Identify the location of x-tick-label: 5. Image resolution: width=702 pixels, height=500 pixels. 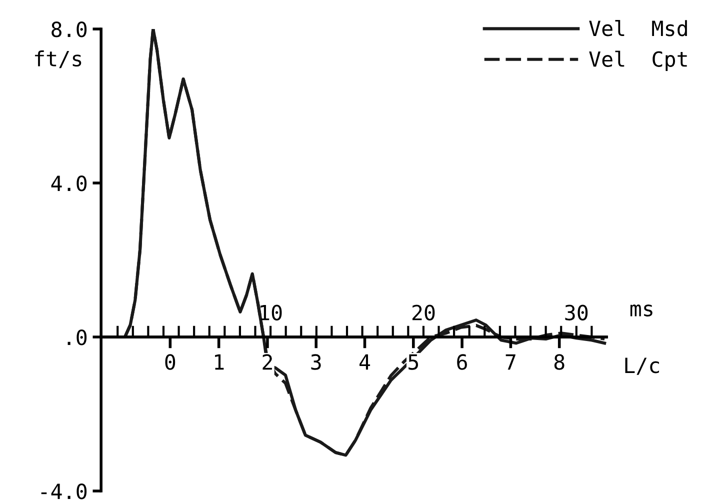
(413, 362).